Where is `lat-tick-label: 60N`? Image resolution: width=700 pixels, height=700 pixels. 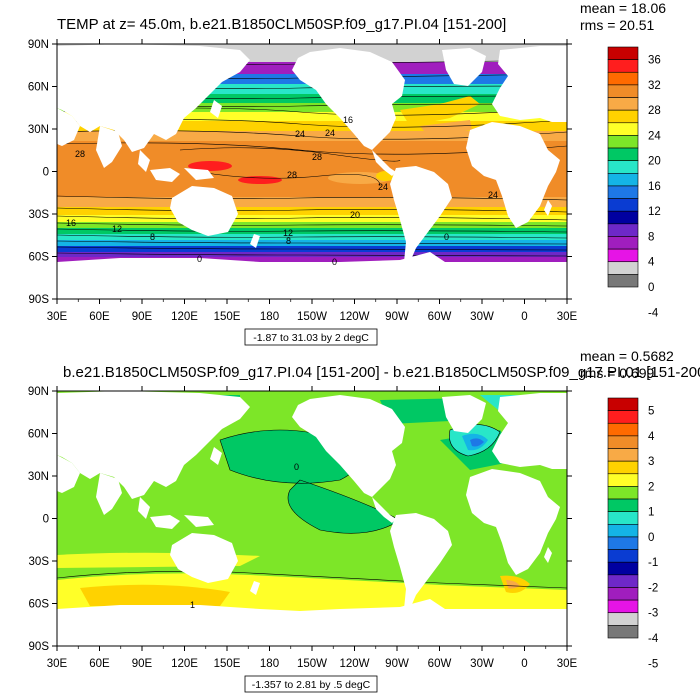 lat-tick-label: 60N is located at coordinates (38, 435).